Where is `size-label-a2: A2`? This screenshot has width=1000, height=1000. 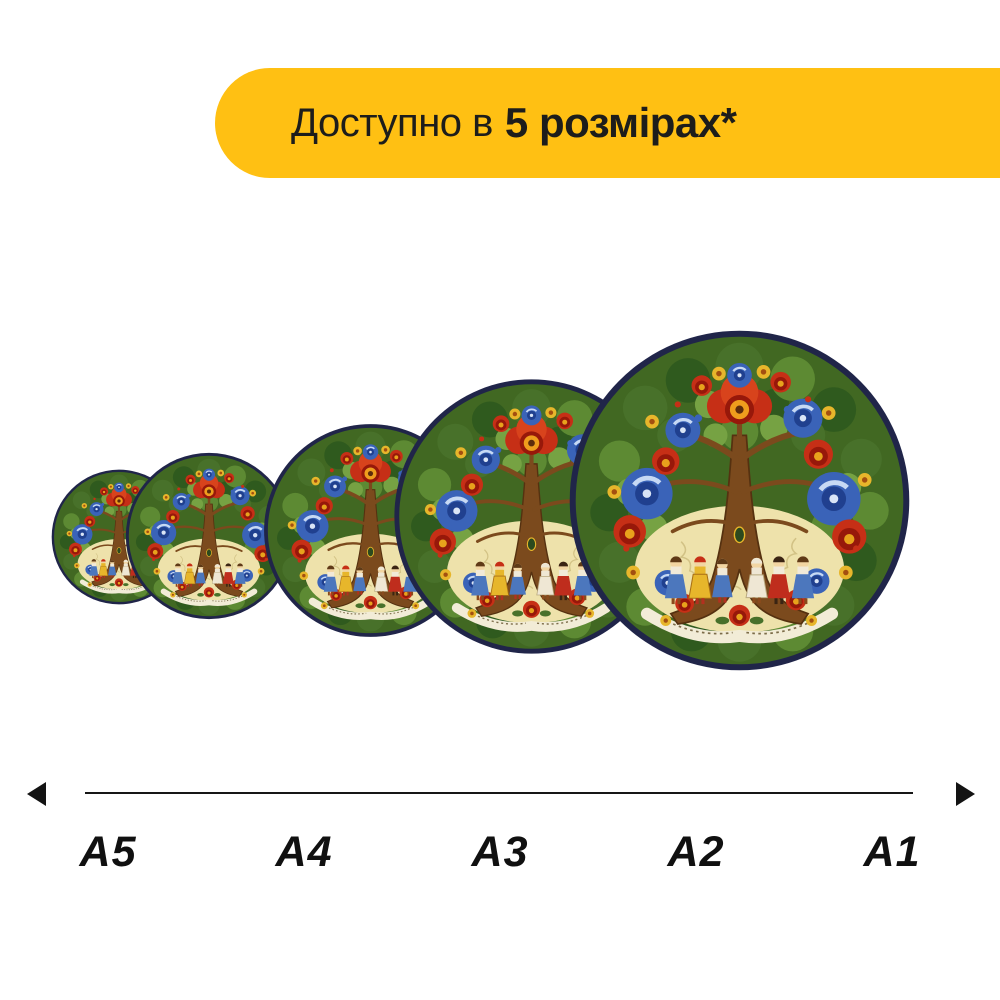 size-label-a2: A2 is located at coordinates (696, 852).